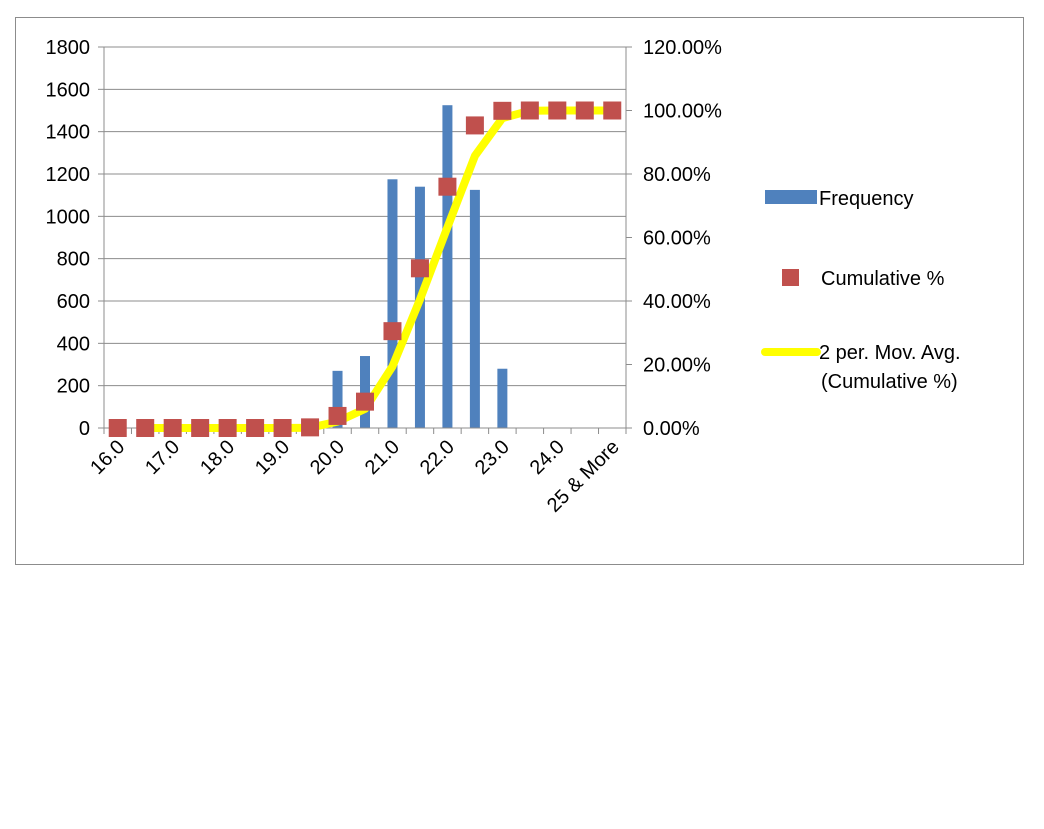 The image size is (1044, 829). I want to click on primary-tick-label: 800, so click(73, 260).